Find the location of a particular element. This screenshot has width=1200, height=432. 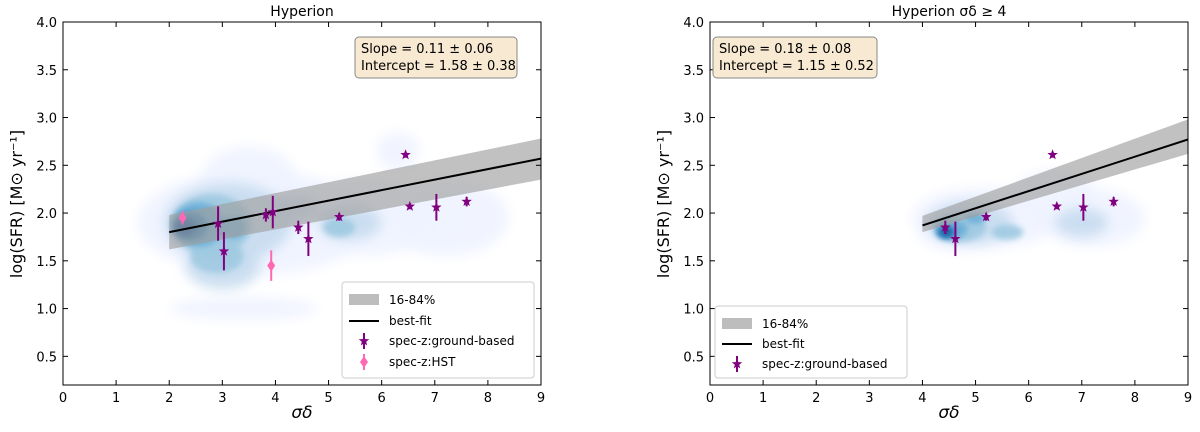

y-tick-label: 2.0 is located at coordinates (46, 214).